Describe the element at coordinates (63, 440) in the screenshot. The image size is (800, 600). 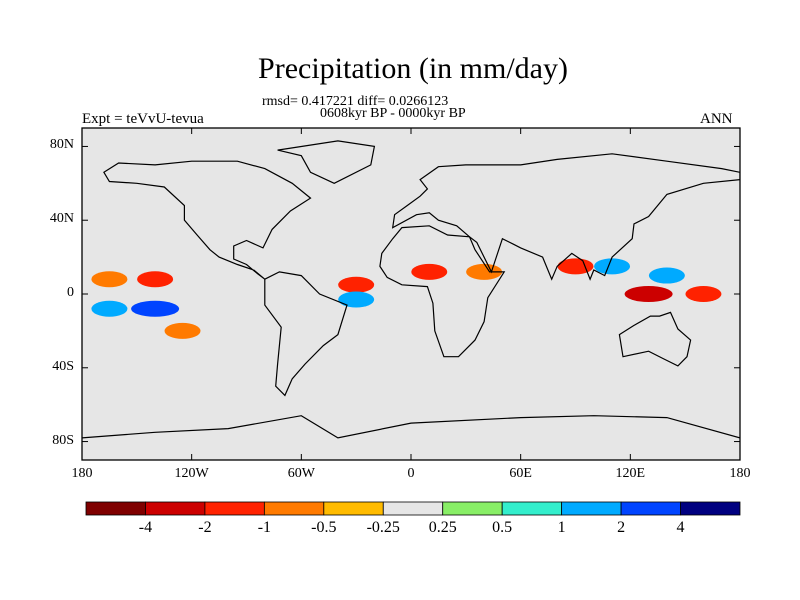
I see `lat-label: 80S` at that location.